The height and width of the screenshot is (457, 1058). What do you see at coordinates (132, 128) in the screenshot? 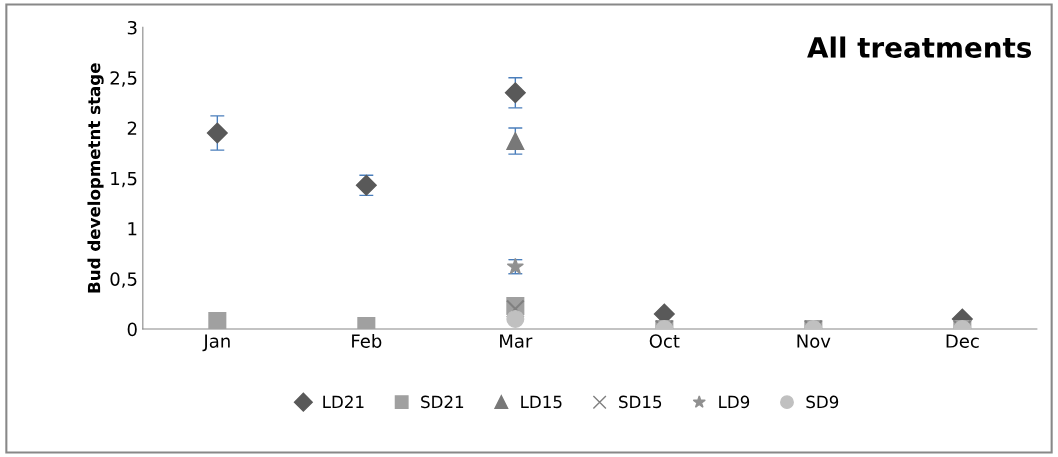
I see `y-tick-label: 2` at bounding box center [132, 128].